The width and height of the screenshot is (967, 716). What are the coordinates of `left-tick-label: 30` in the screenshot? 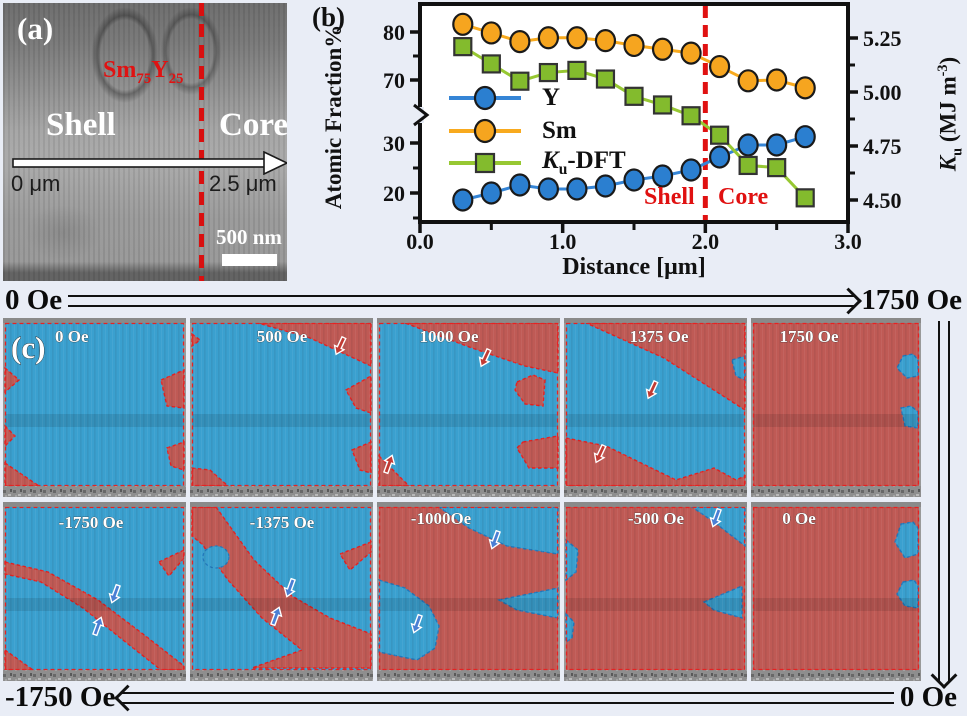 It's located at (394, 143).